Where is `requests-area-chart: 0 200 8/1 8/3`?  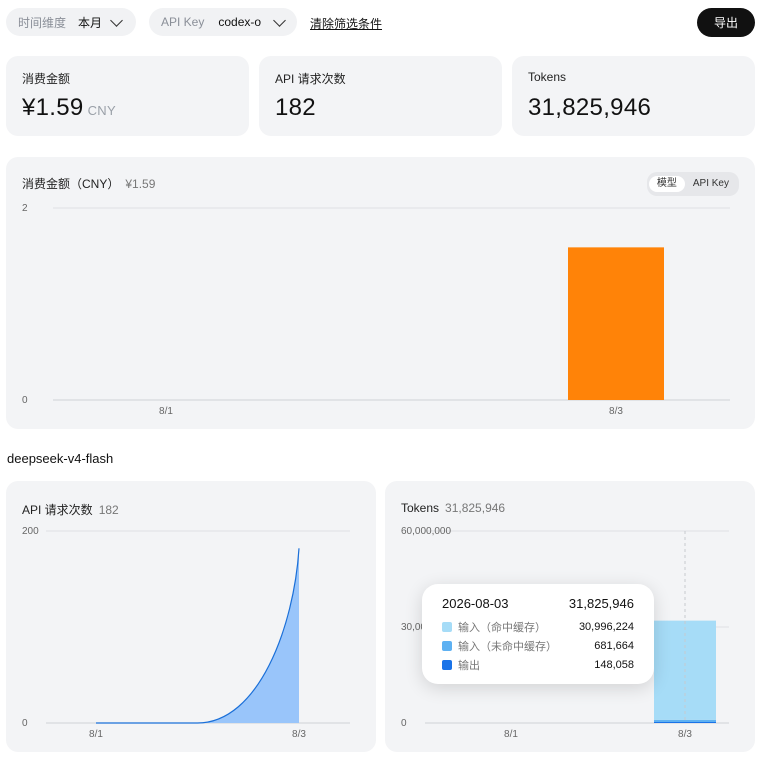
requests-area-chart: 0 200 8/1 8/3 is located at coordinates (186, 633).